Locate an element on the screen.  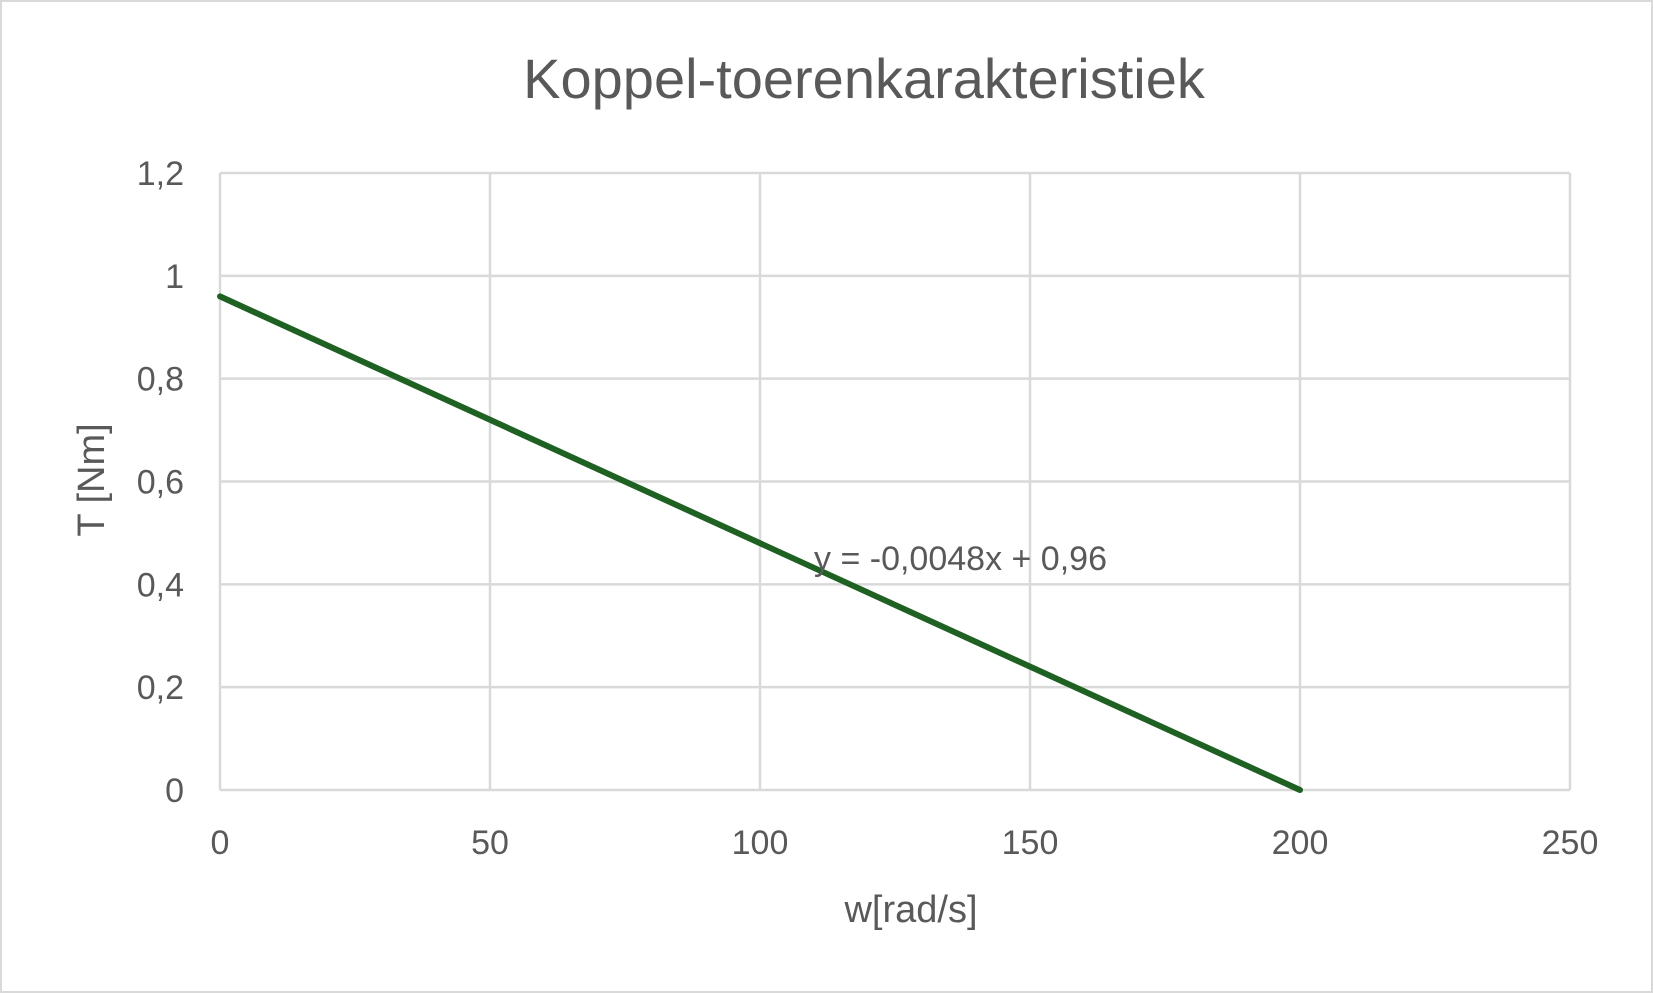
chart-title: Koppel-toerenkarakteristiek is located at coordinates (864, 78).